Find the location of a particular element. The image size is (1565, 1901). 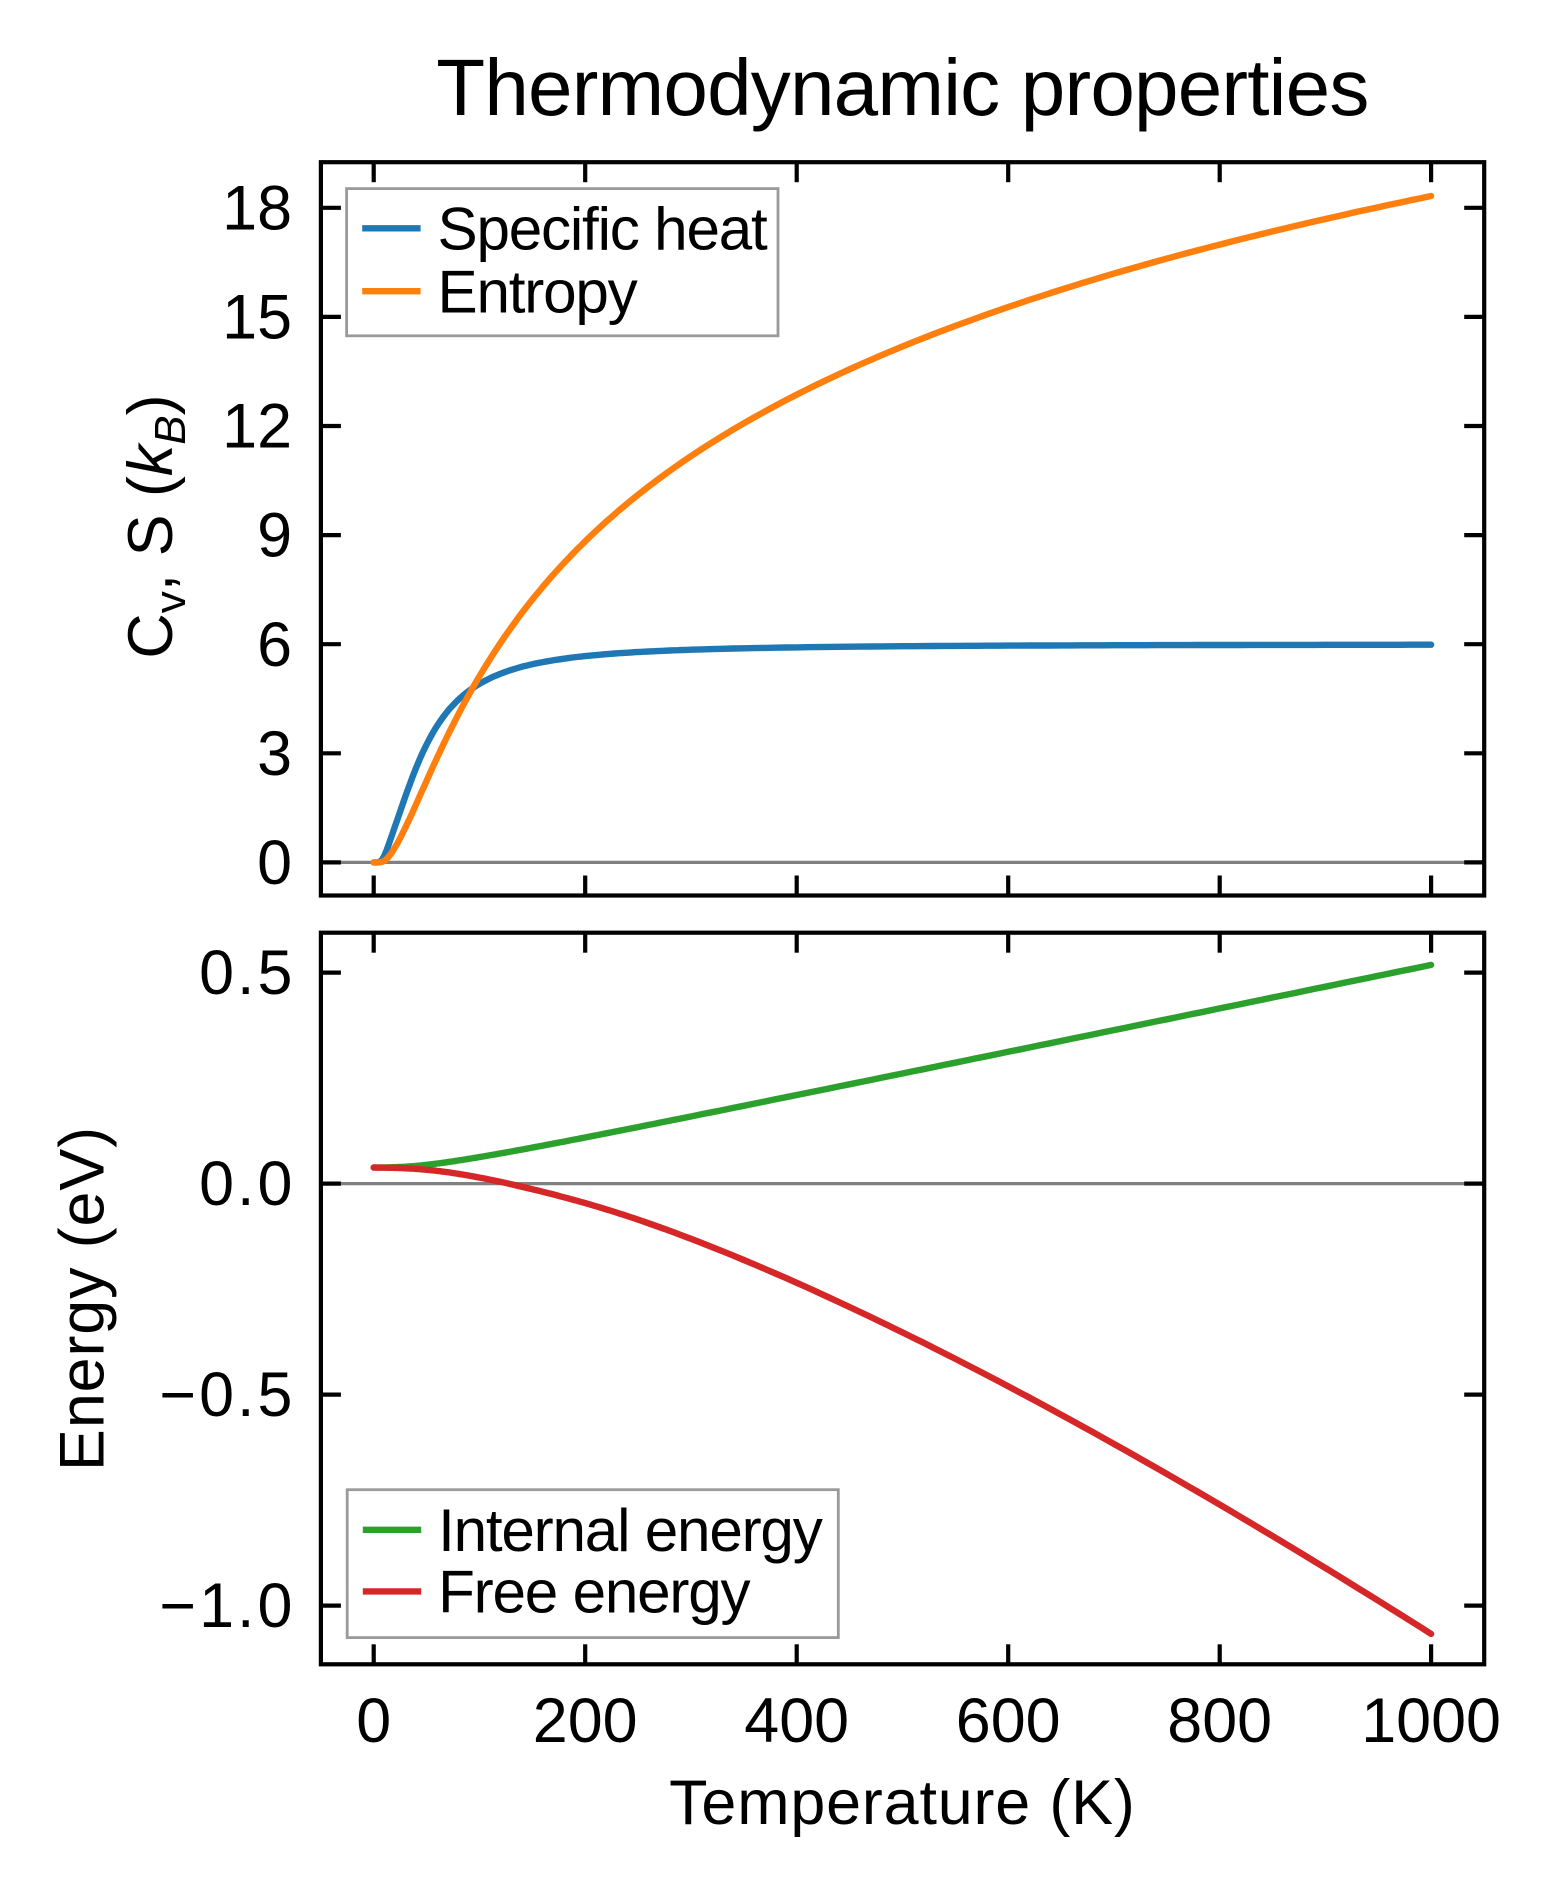

svg-text: −1.0 is located at coordinates (227, 1606).